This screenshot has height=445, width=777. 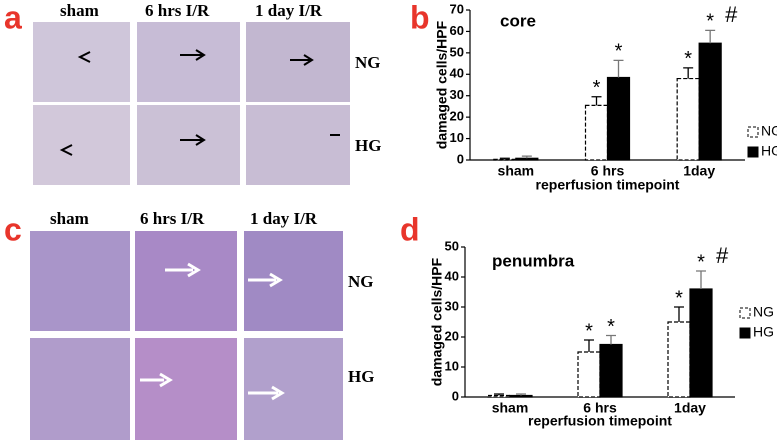 I want to click on panel-label: b, so click(x=420, y=17).